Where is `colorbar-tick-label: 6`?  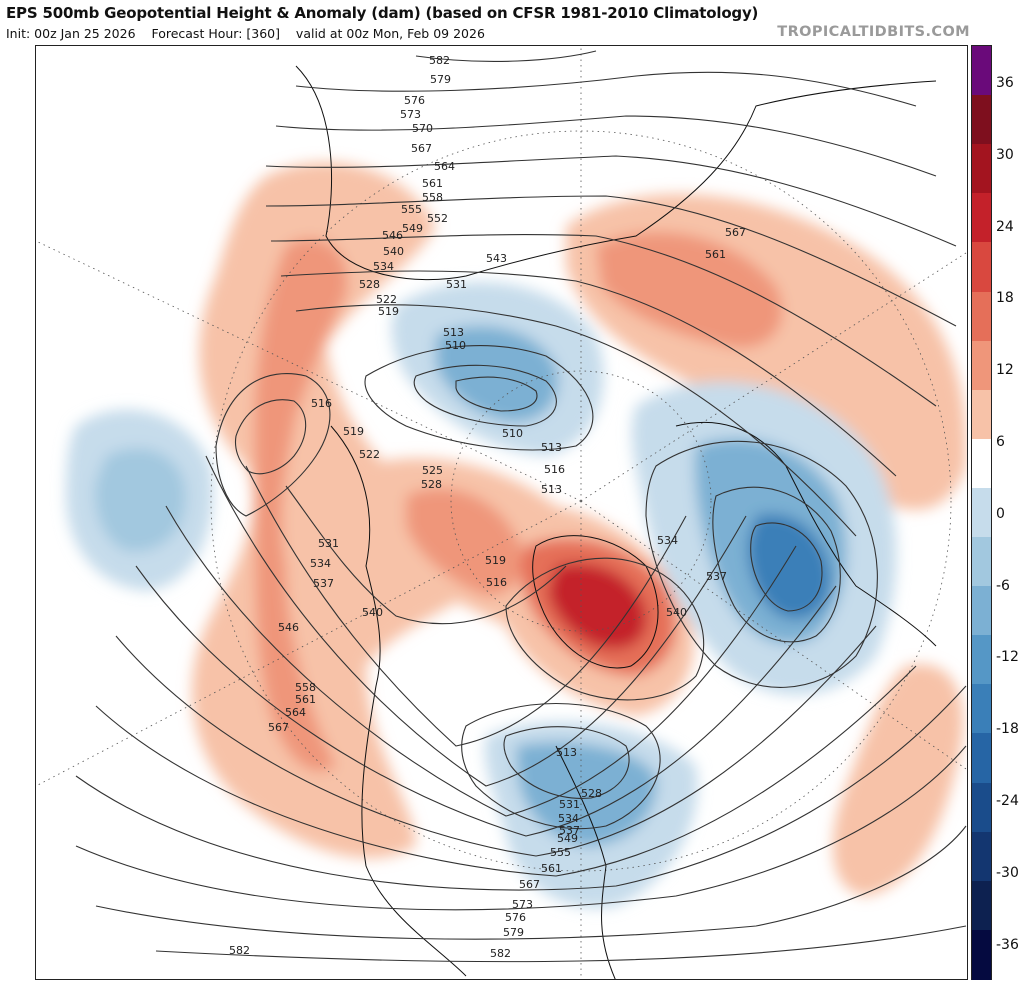 colorbar-tick-label: 6 is located at coordinates (1000, 442).